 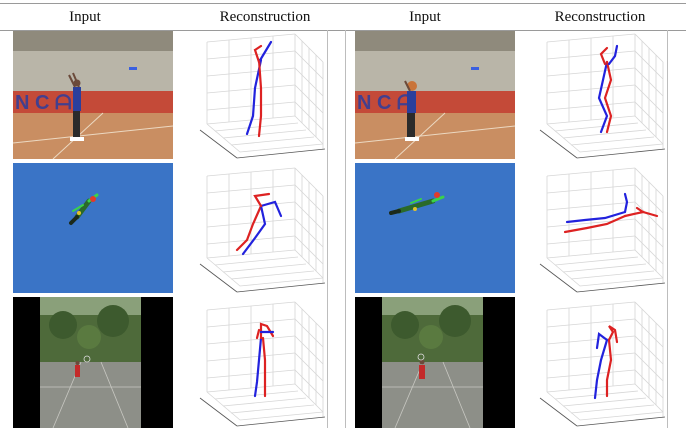 I want to click on reconstruction-plot-3-left, so click(x=257, y=364).